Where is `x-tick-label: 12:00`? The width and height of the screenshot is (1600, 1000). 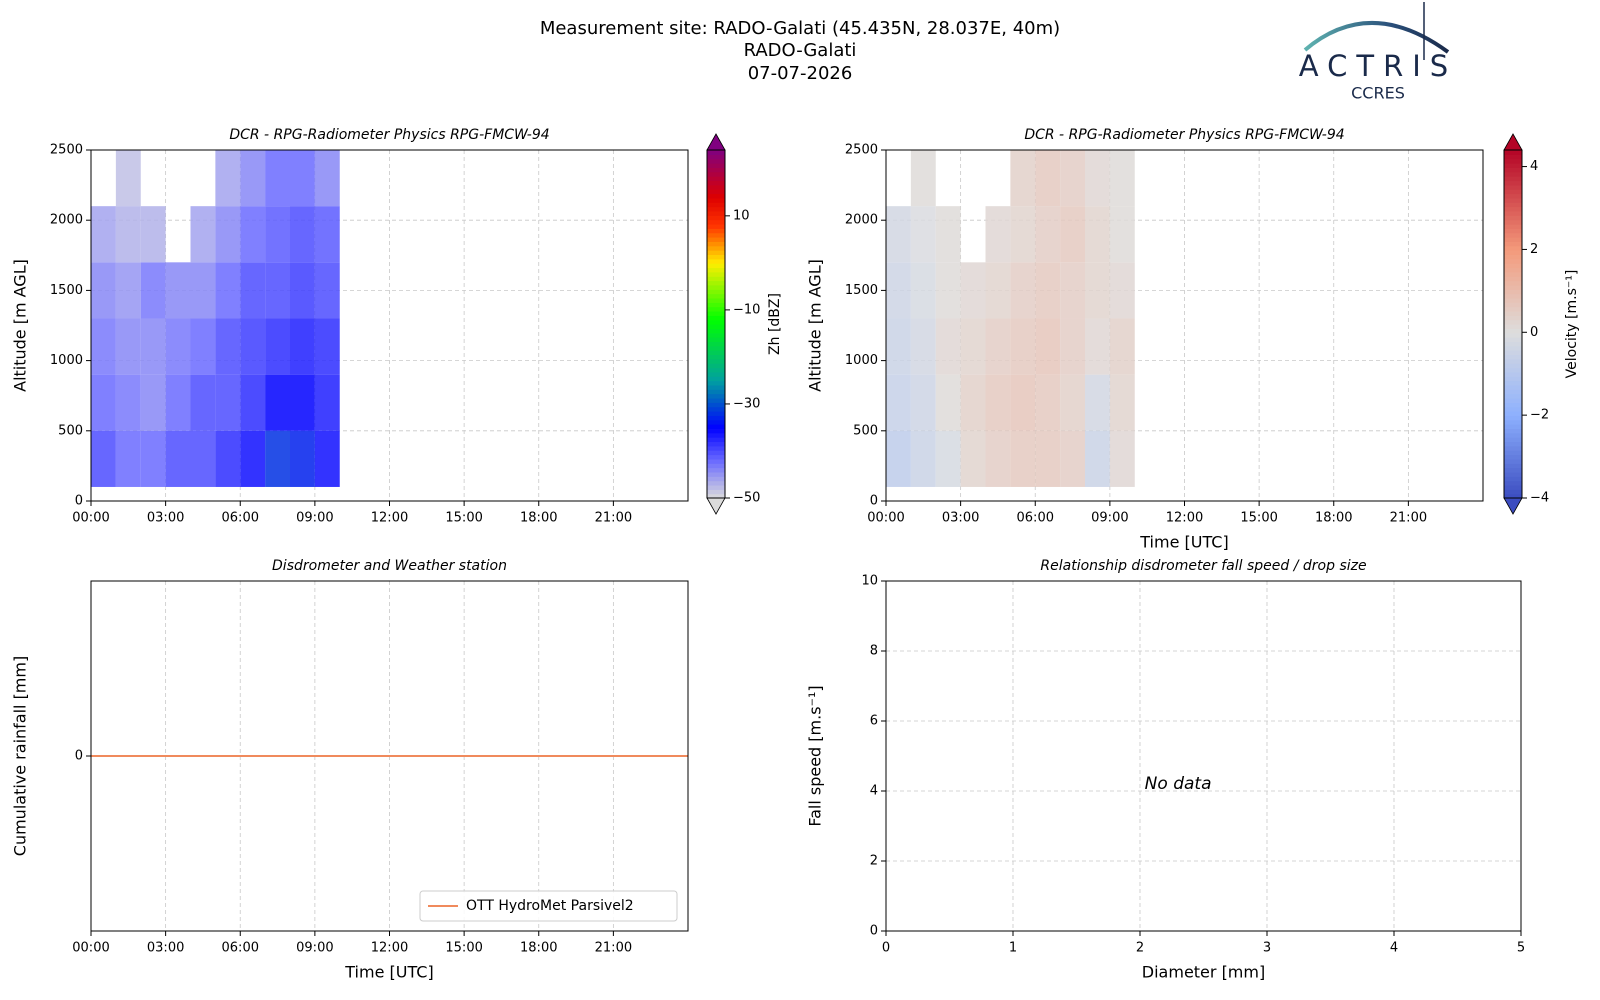
x-tick-label: 12:00 is located at coordinates (1184, 518).